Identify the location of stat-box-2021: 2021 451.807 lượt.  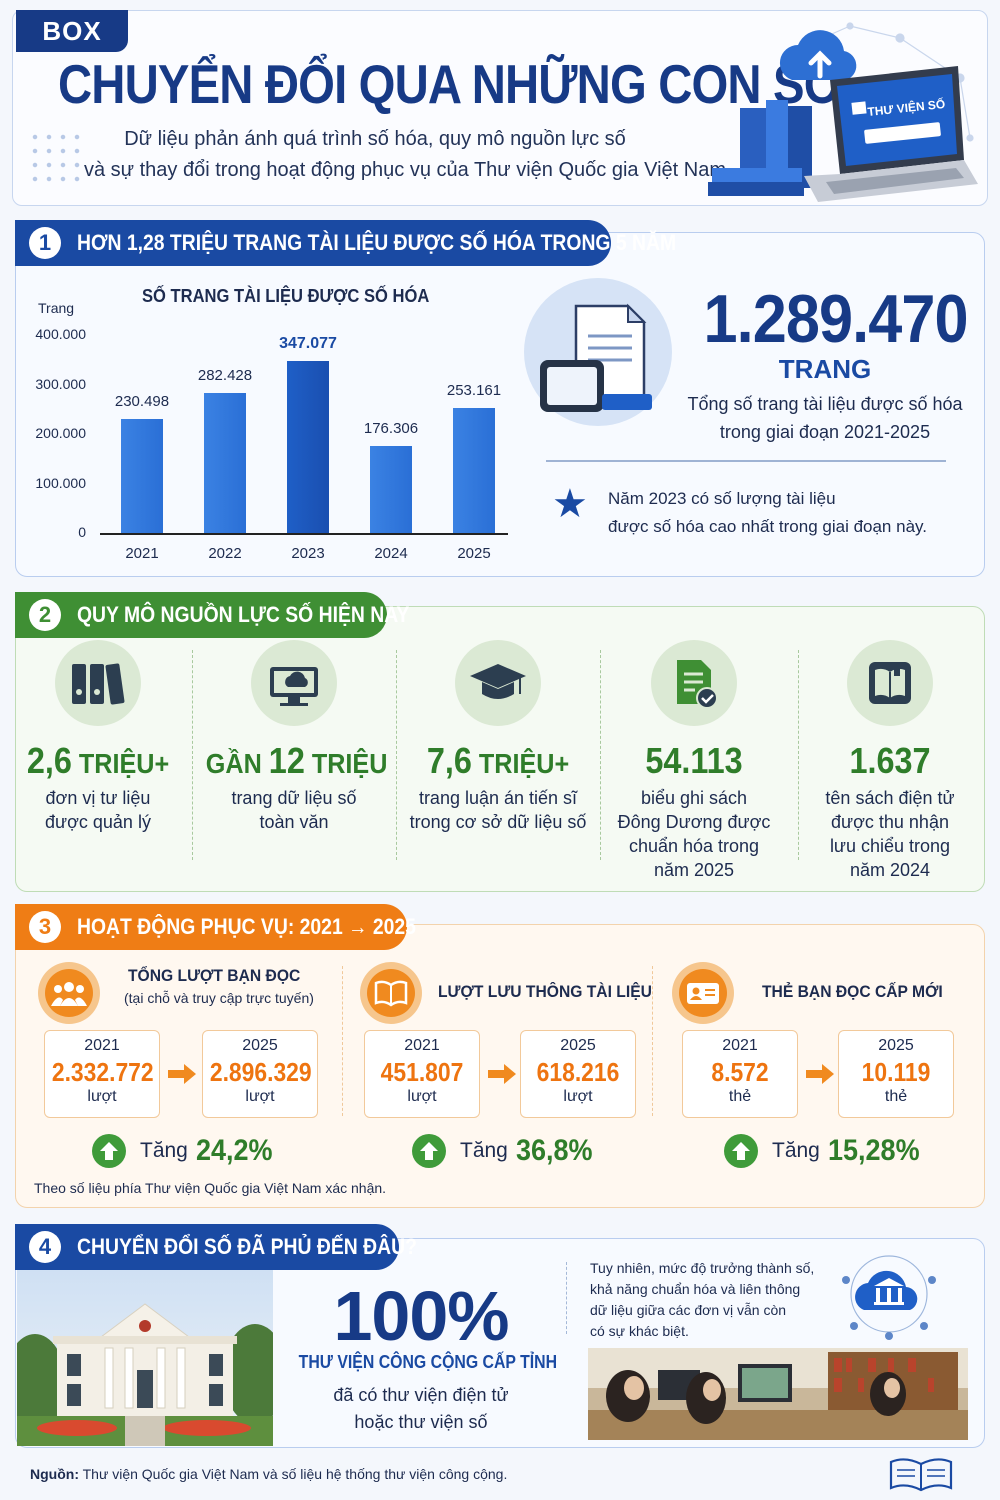
(422, 1074).